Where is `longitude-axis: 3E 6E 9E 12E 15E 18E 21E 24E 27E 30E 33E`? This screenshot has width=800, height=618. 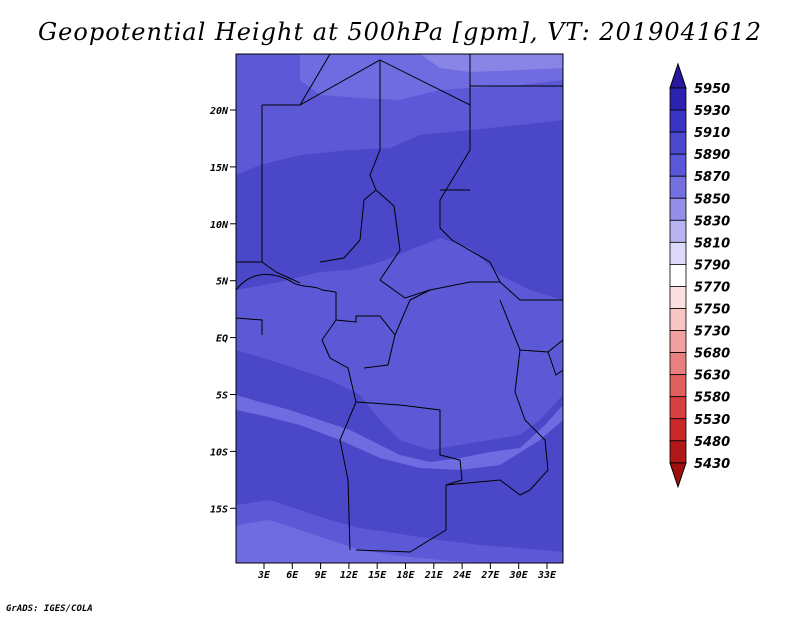 longitude-axis: 3E 6E 9E 12E 15E 18E 21E 24E 27E 30E 33E is located at coordinates (407, 572).